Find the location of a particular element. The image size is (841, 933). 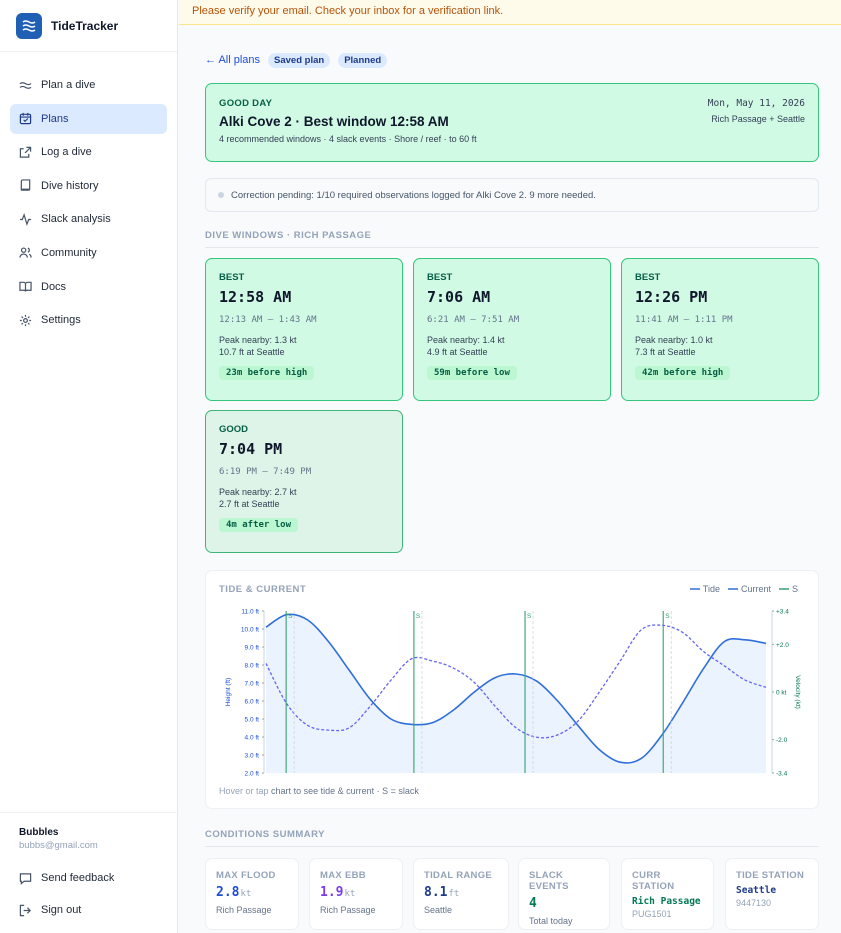

y-axis-title: Height (ft) is located at coordinates (228, 692).